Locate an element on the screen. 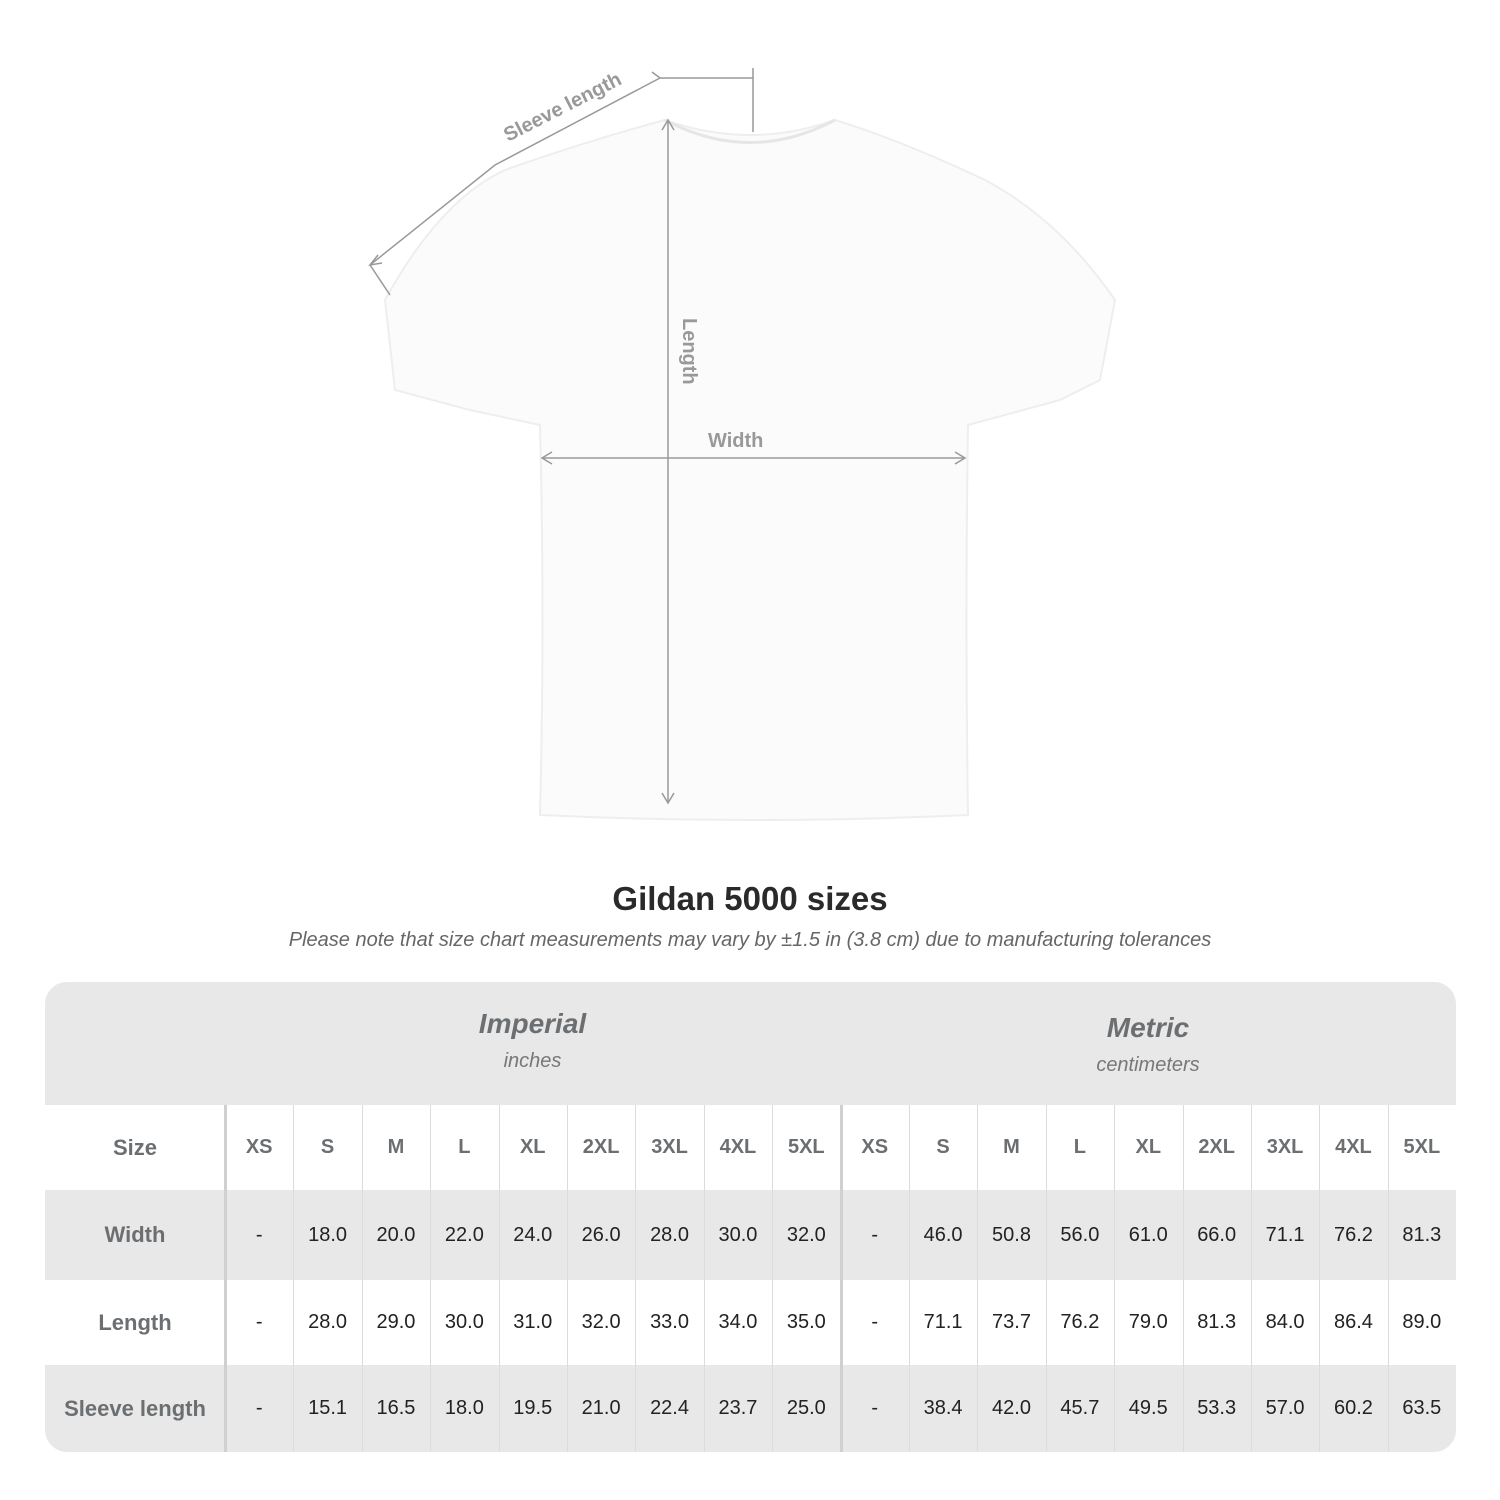 This screenshot has height=1500, width=1500. row-label: Sleeve length is located at coordinates (135, 1408).